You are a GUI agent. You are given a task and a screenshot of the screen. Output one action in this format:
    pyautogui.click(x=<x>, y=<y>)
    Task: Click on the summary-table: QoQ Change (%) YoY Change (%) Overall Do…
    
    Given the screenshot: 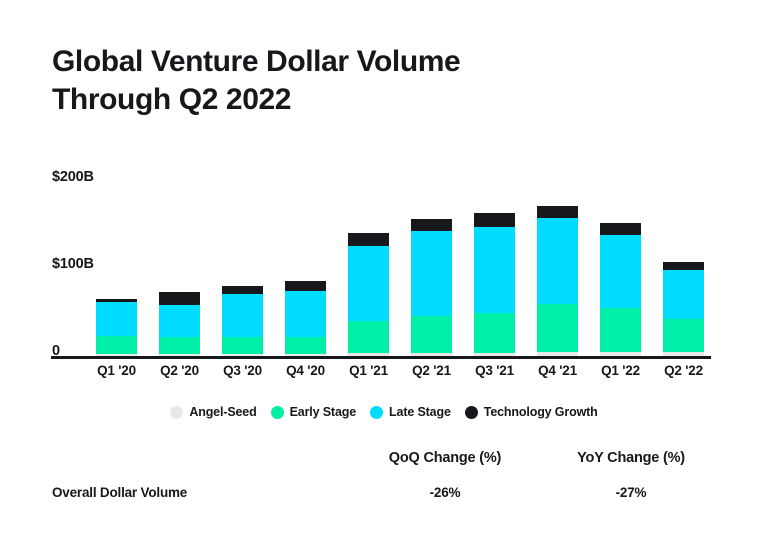 What is the action you would take?
    pyautogui.click(x=388, y=475)
    